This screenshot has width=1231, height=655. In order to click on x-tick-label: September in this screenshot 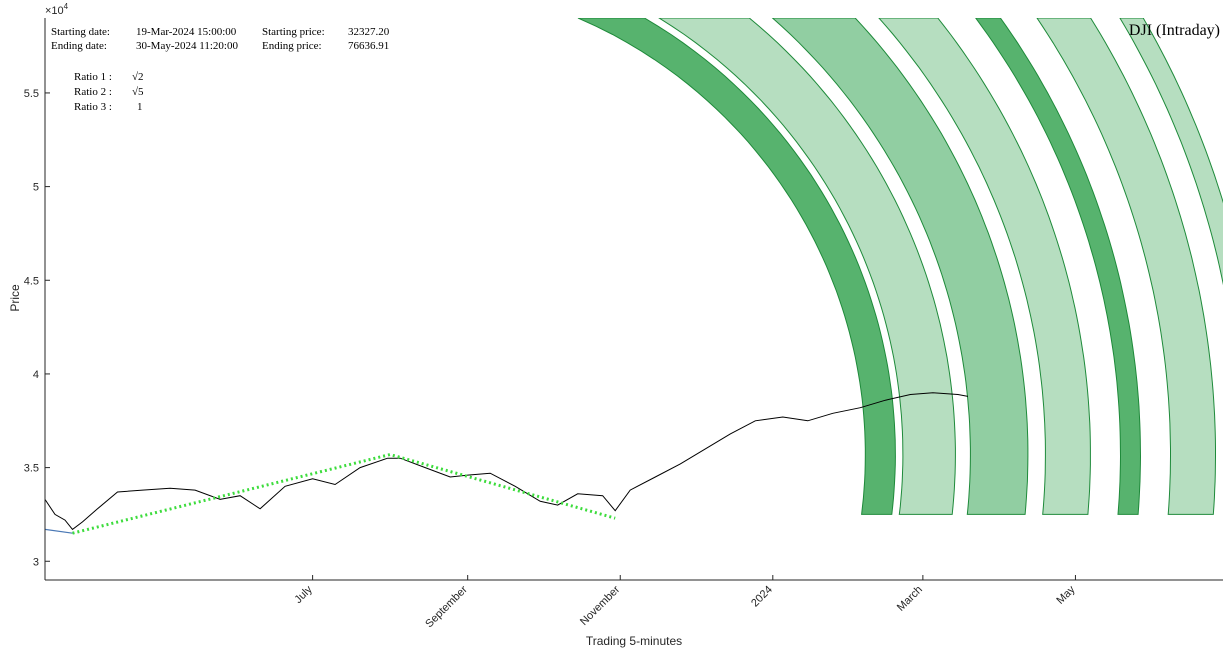, I will do `click(446, 606)`.